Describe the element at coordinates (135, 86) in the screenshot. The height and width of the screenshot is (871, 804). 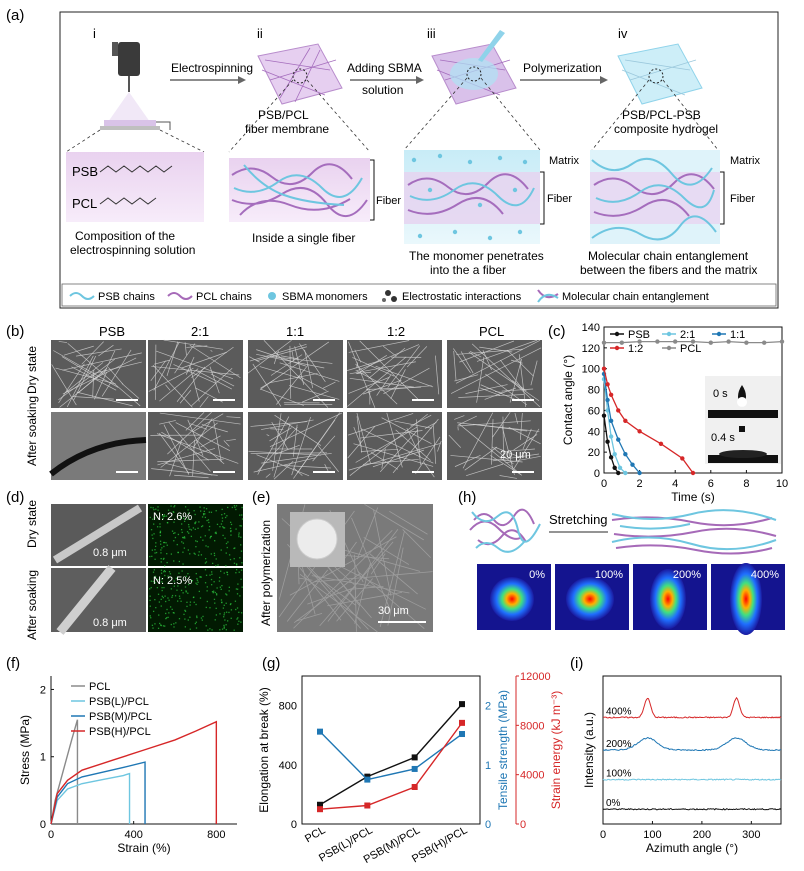
I see `electrospinning-device-icon` at that location.